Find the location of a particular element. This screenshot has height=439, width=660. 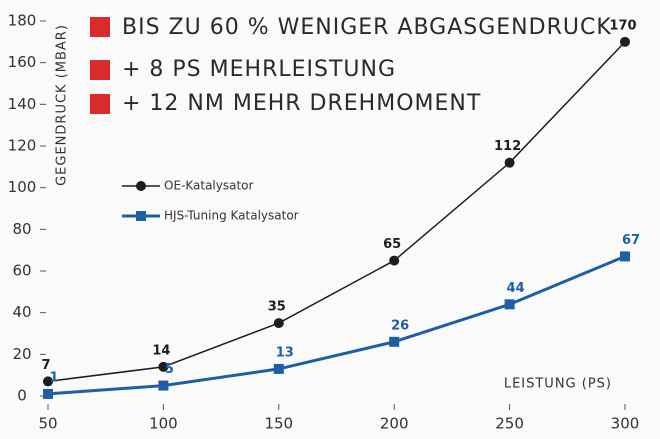

y-tick-label: 160 is located at coordinates (22, 62).